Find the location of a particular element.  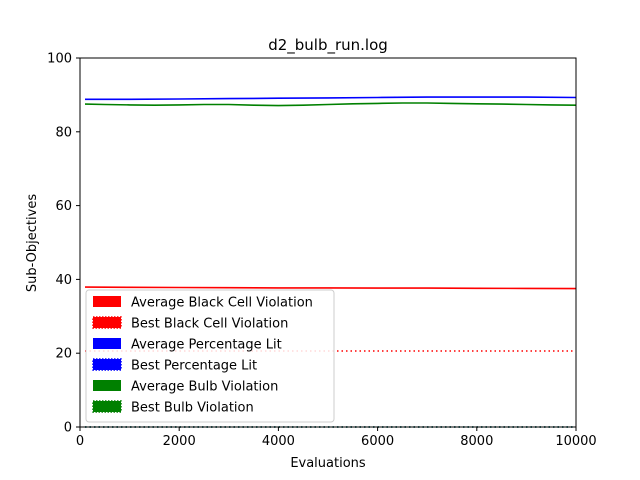

y-axis-title: Sub-Objectives is located at coordinates (32, 243).